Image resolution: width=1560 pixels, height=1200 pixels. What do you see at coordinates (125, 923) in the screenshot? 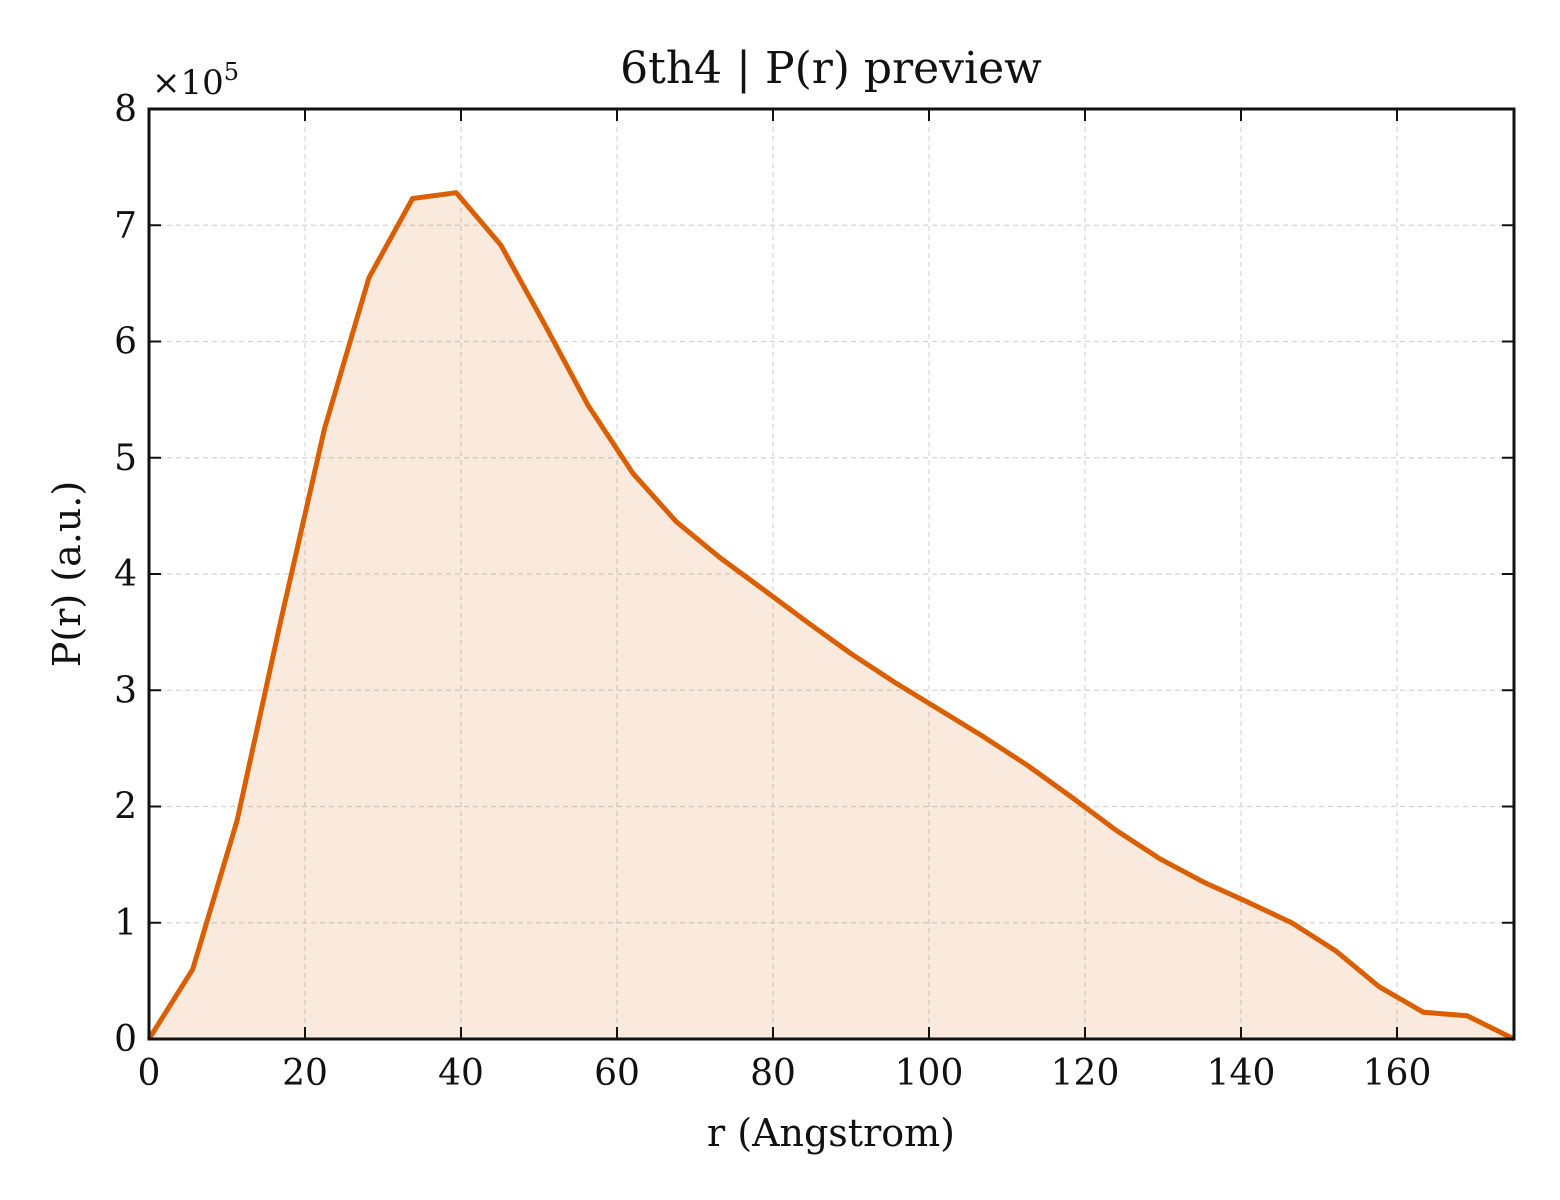
I see `y-tick-label: 1` at bounding box center [125, 923].